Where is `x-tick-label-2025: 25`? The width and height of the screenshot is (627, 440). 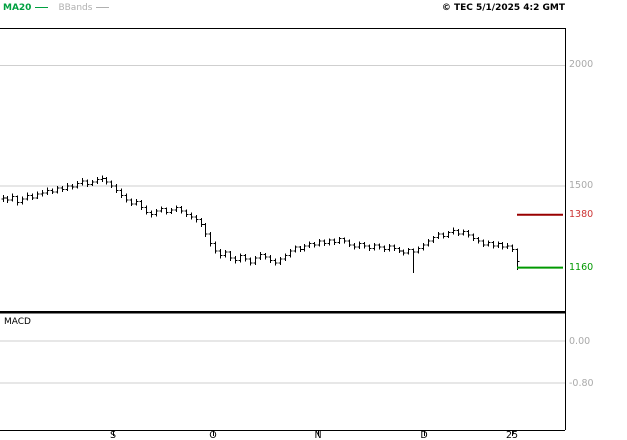
x-tick-label-2025: 25 is located at coordinates (512, 435).